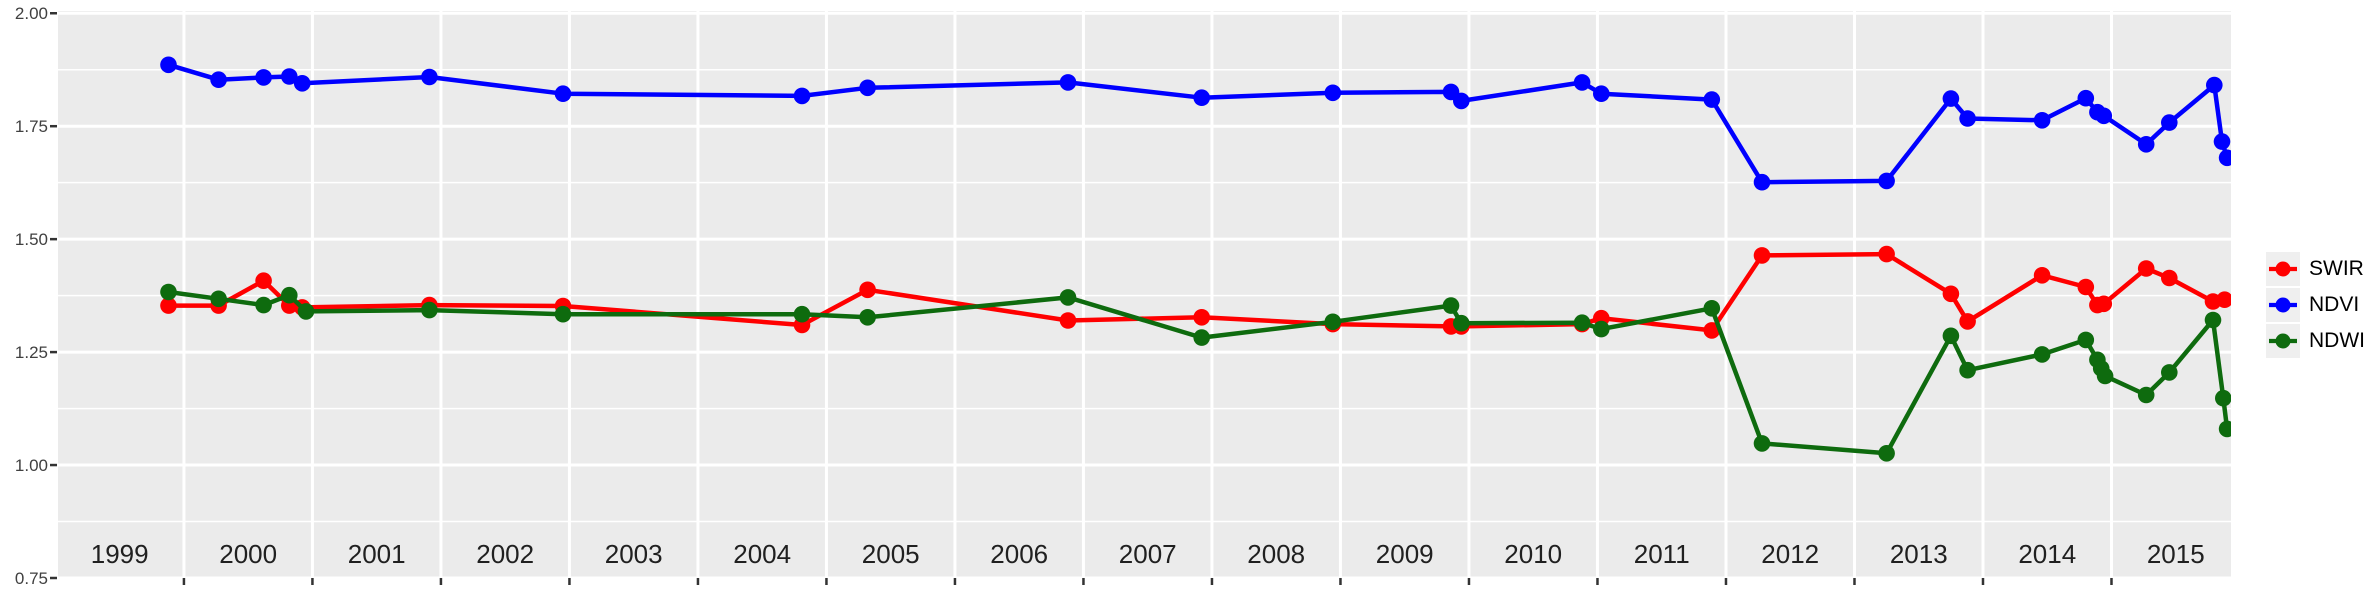  I want to click on legend-key-swir, so click(2283, 269).